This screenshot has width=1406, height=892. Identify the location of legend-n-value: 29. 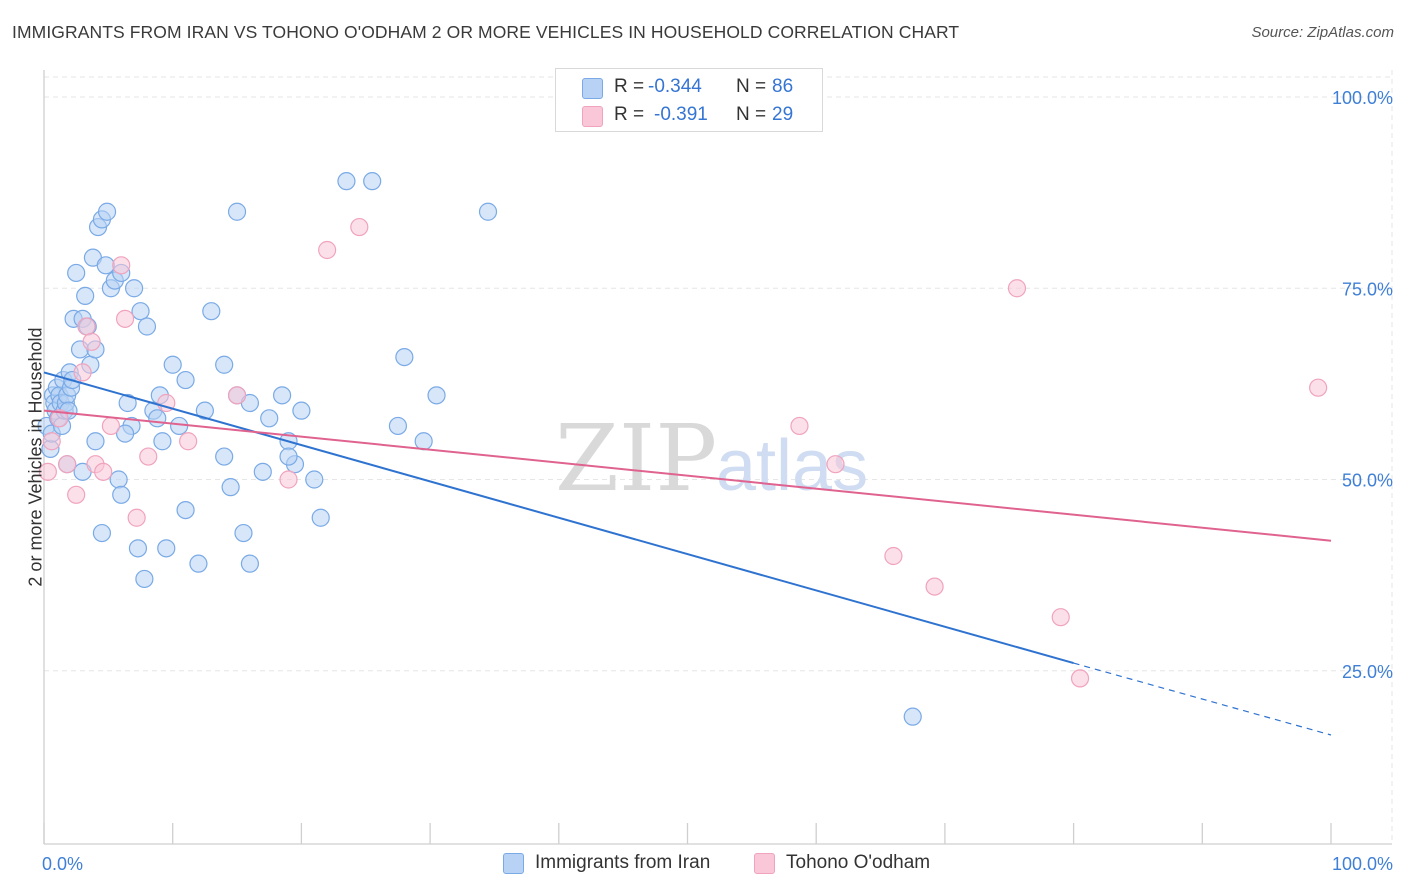
(783, 114).